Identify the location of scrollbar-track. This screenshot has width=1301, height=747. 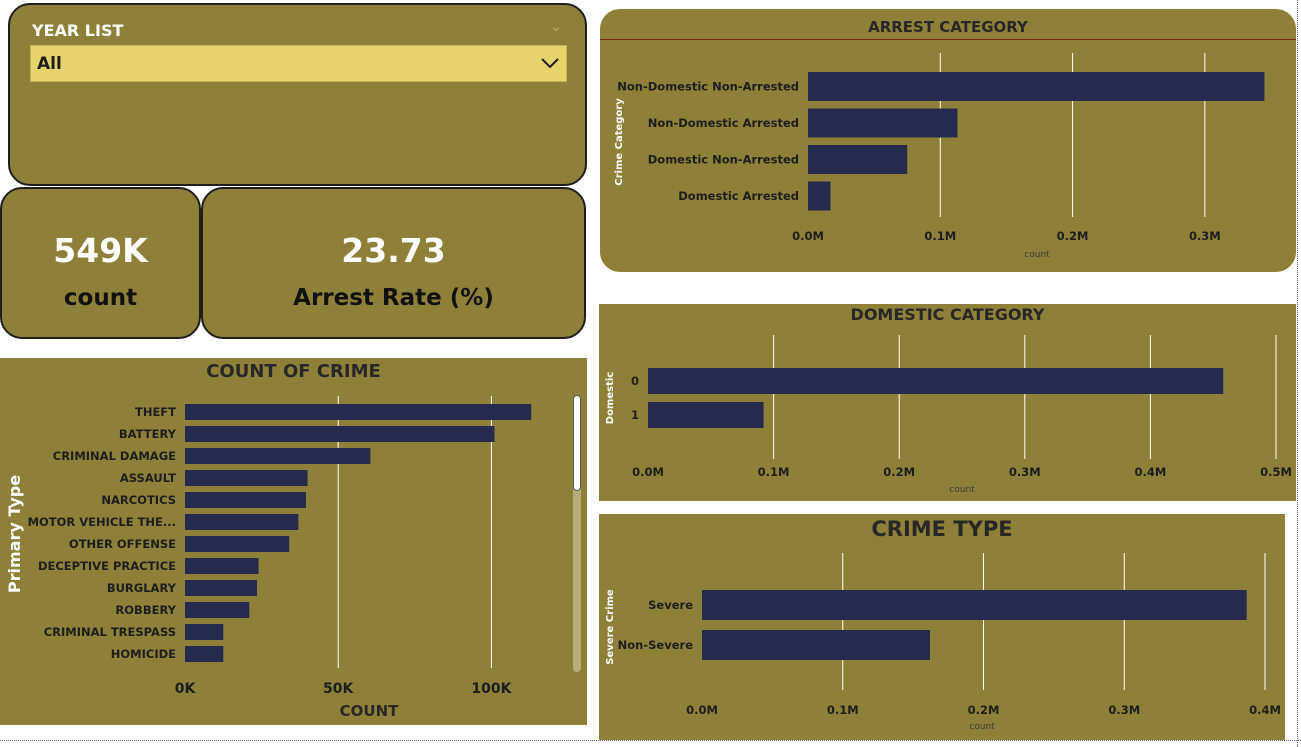
(577, 533).